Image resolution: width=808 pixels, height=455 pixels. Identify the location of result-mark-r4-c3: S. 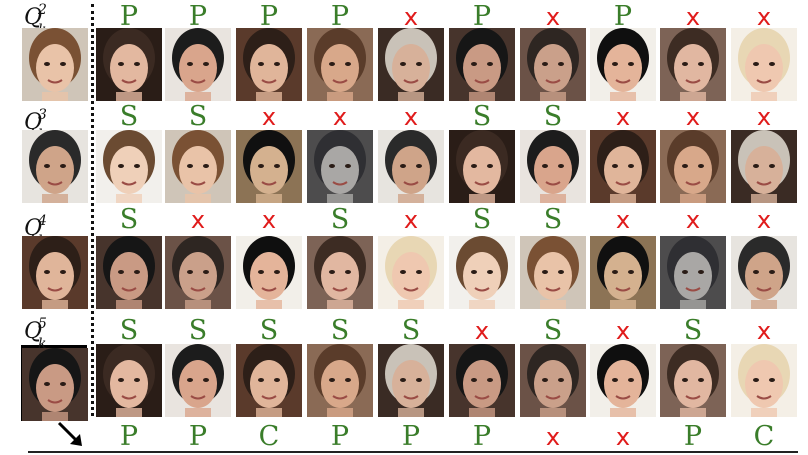
(269, 330).